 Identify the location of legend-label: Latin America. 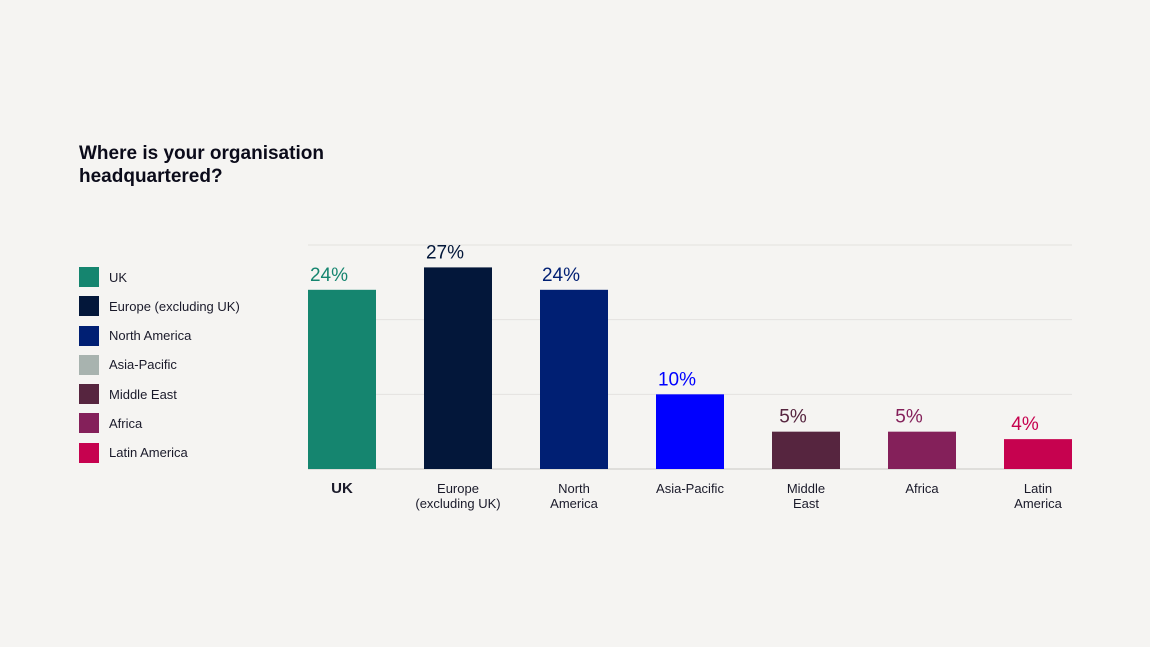
(148, 453).